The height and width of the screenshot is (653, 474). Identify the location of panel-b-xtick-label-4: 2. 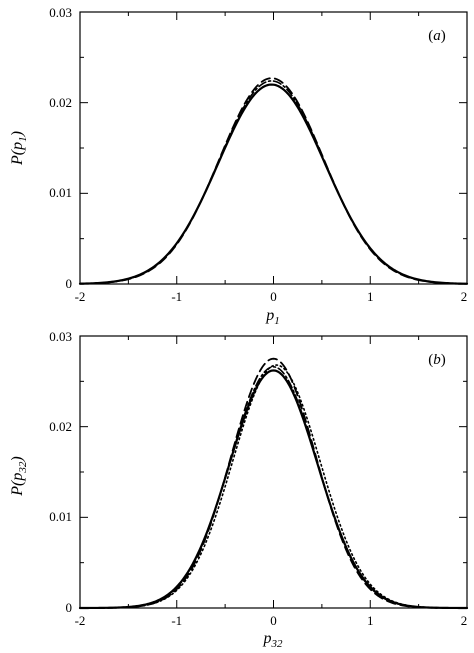
(464, 620).